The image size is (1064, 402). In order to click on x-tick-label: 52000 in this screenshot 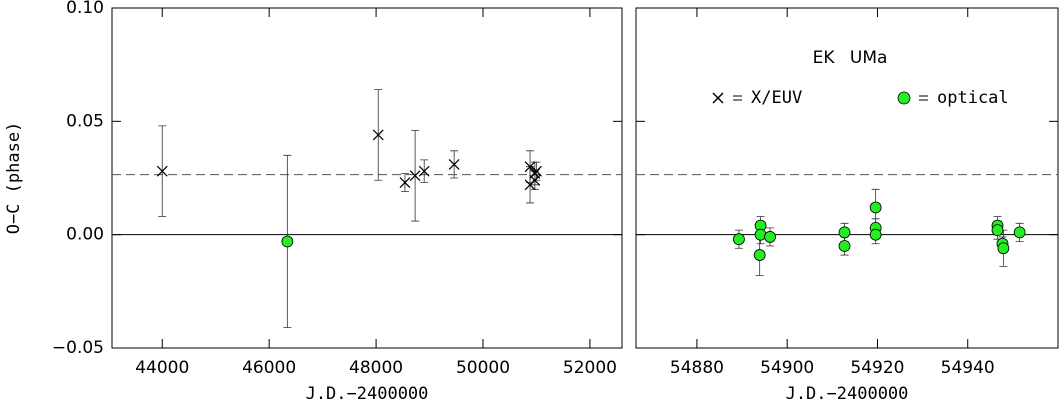, I will do `click(590, 368)`.